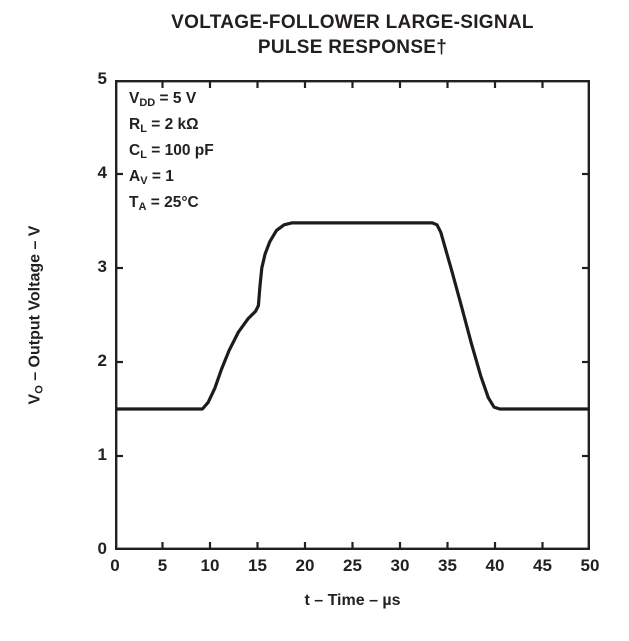 The height and width of the screenshot is (641, 629). Describe the element at coordinates (352, 47) in the screenshot. I see `chart-title-line-2: PULSE RESPONSE†` at that location.